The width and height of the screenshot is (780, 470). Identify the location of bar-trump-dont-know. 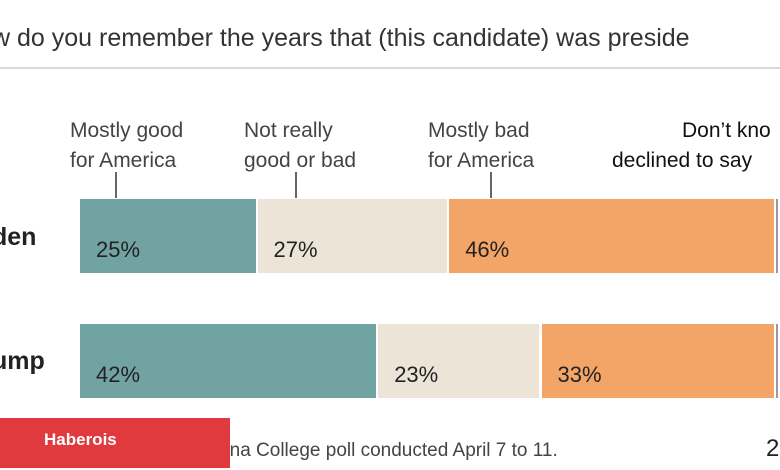
(777, 361).